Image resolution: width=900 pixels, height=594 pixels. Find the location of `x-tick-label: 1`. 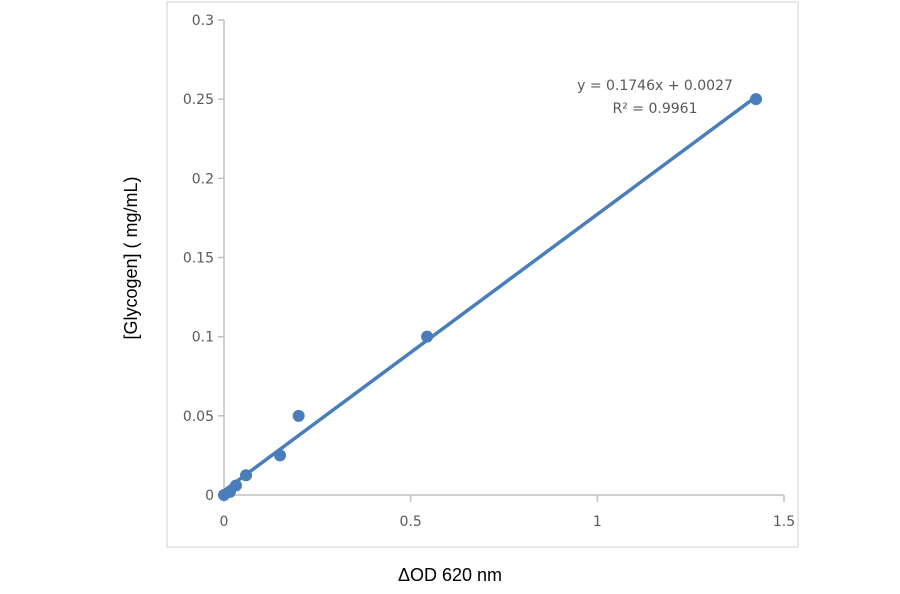

x-tick-label: 1 is located at coordinates (597, 522).